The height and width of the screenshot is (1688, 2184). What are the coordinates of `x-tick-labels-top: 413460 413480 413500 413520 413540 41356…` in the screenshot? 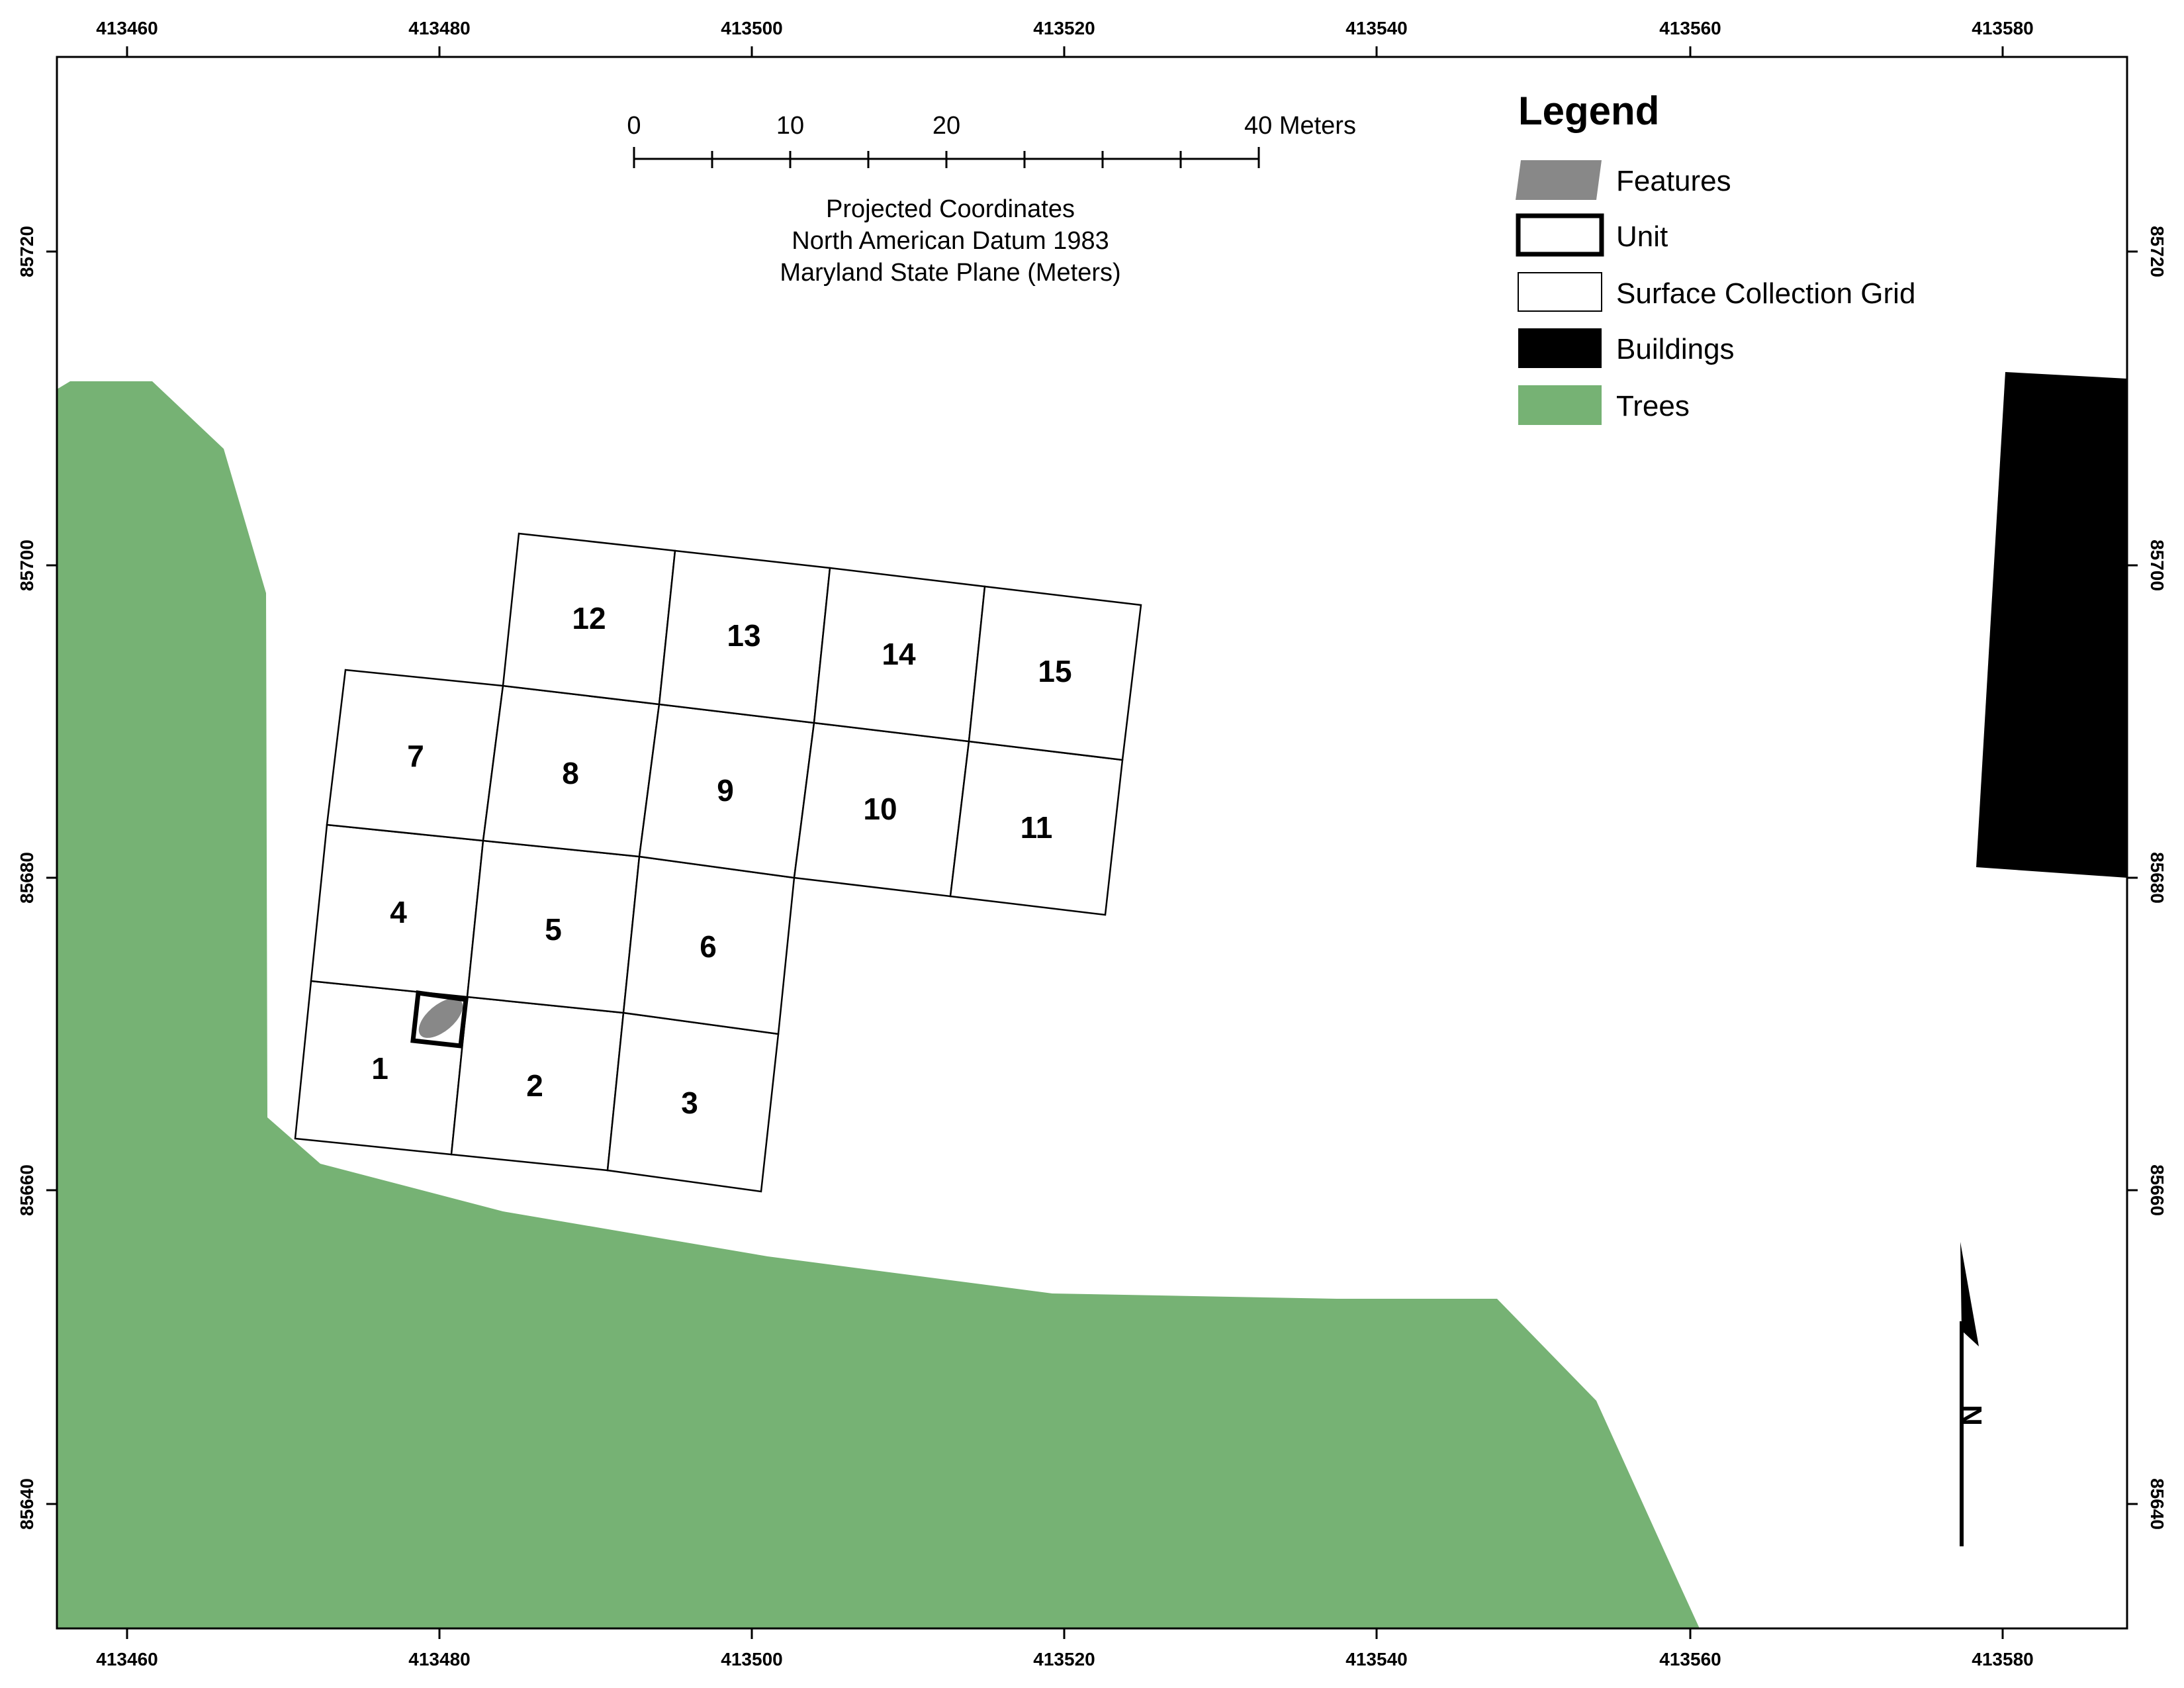 It's located at (1064, 28).